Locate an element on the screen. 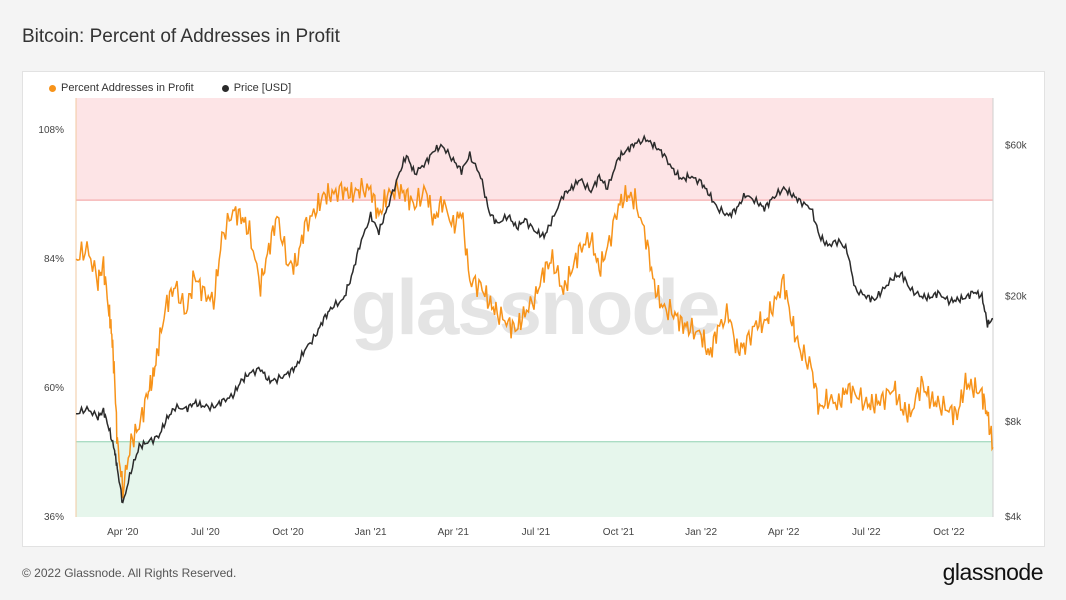 This screenshot has width=1066, height=600. x-tick-label: Apr '22 is located at coordinates (784, 532).